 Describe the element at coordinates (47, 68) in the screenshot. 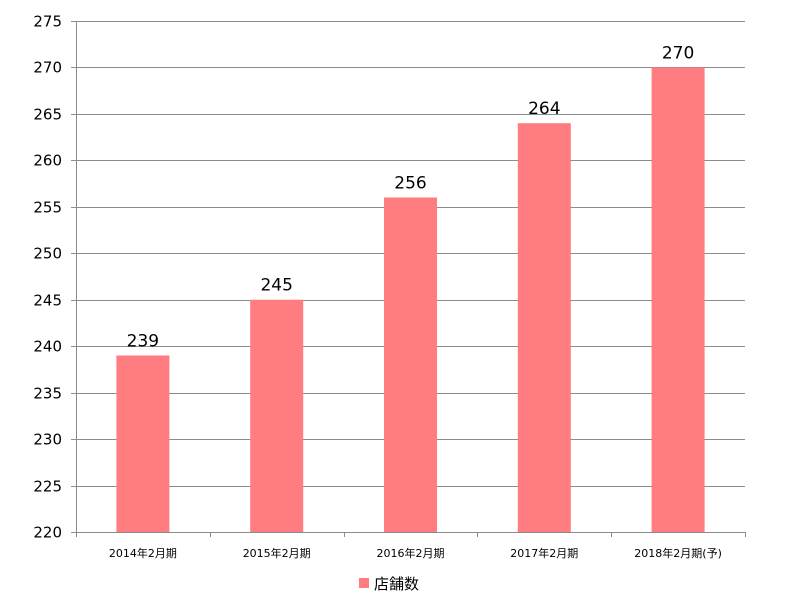

I see `y-tick-label: 270` at that location.